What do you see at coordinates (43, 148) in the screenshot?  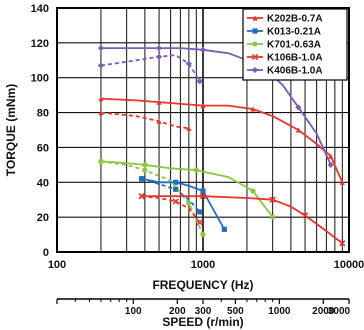 I see `y-tick-label: 60` at bounding box center [43, 148].